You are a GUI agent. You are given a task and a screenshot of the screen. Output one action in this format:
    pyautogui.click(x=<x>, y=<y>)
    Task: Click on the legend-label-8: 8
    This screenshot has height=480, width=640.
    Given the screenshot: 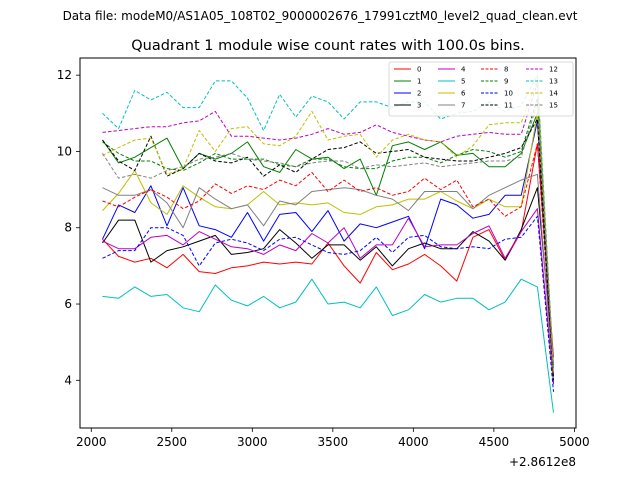 What is the action you would take?
    pyautogui.click(x=506, y=70)
    